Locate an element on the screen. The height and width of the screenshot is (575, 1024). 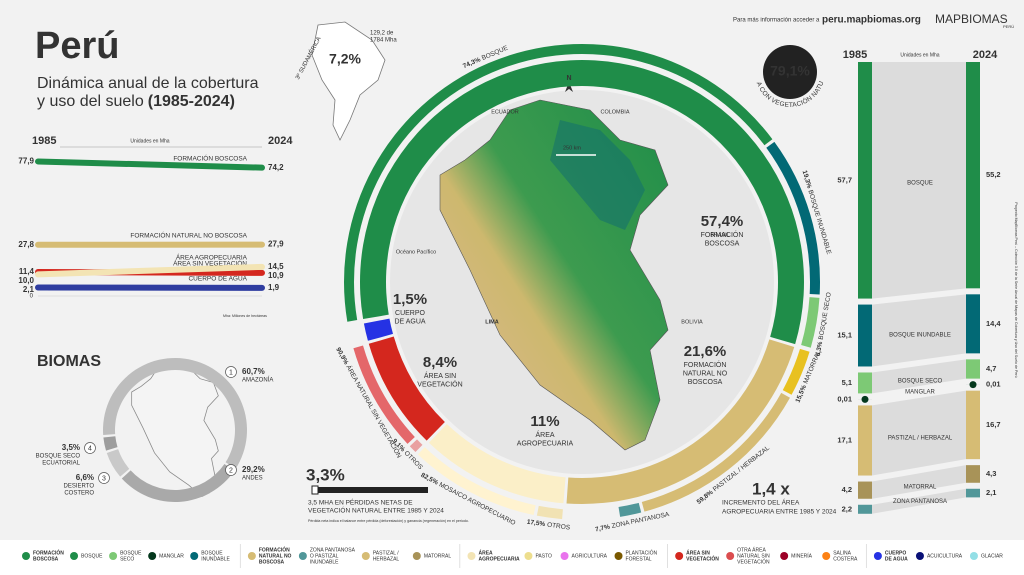
subclass-value: 82,5% is located at coordinates (430, 479).